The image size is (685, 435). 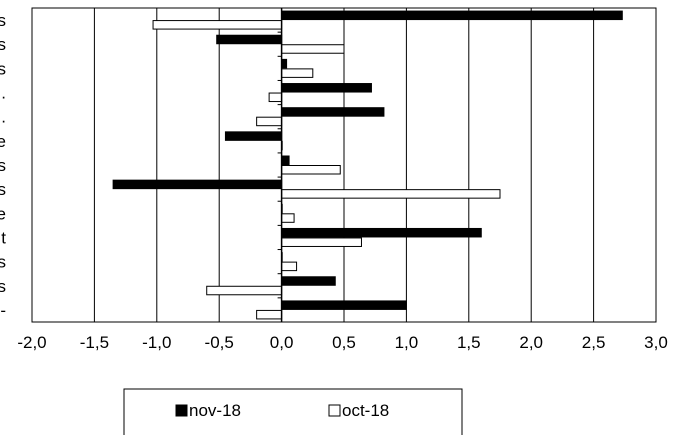 I want to click on legend-label-oct-18: oct-18, so click(x=365, y=410).